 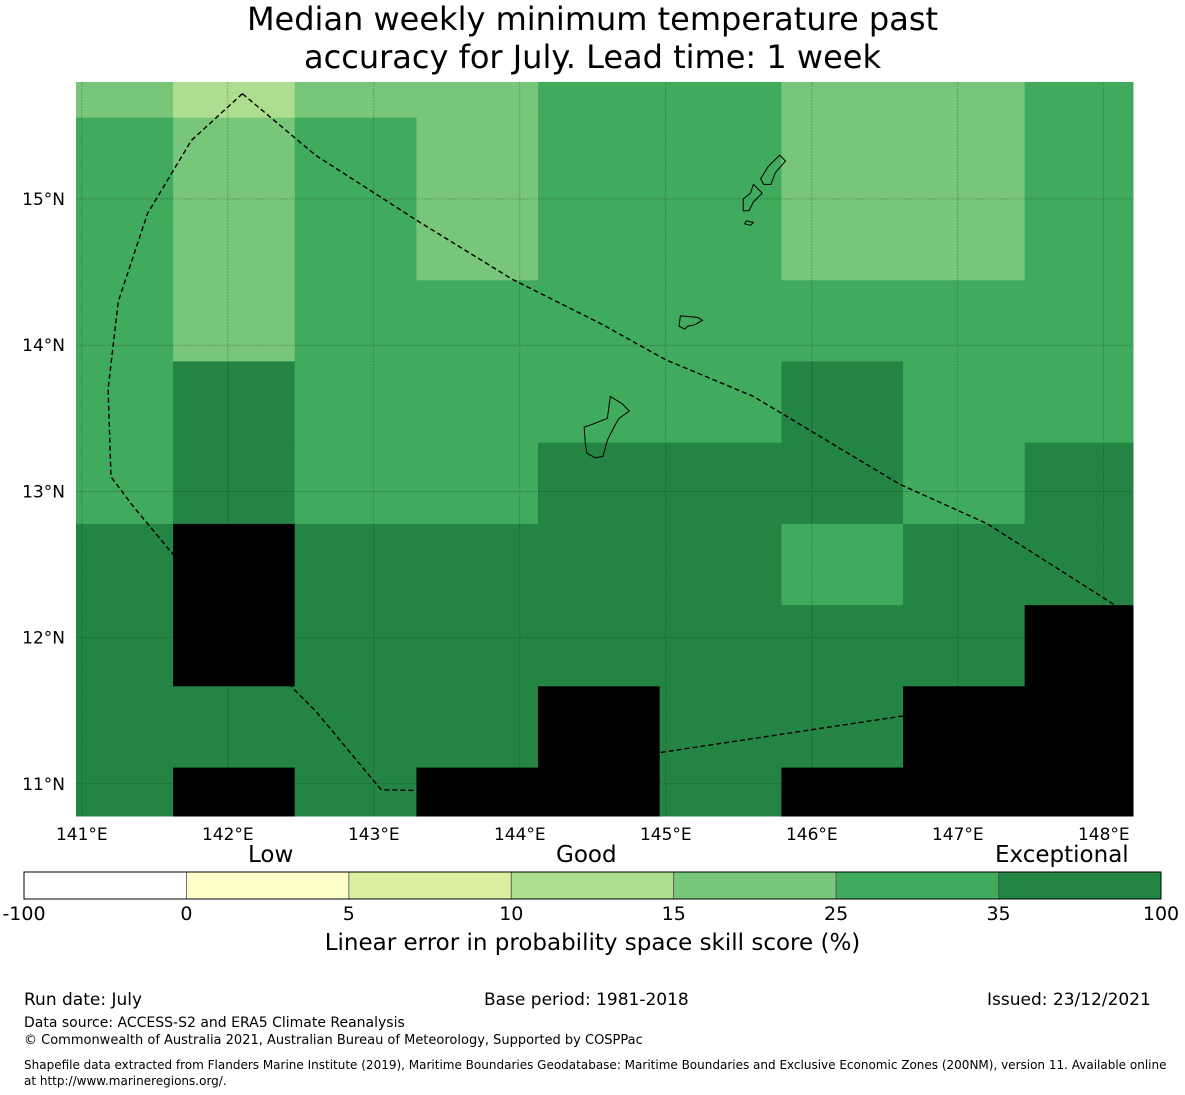 I want to click on lon-tick-label: 144°E, so click(x=520, y=835).